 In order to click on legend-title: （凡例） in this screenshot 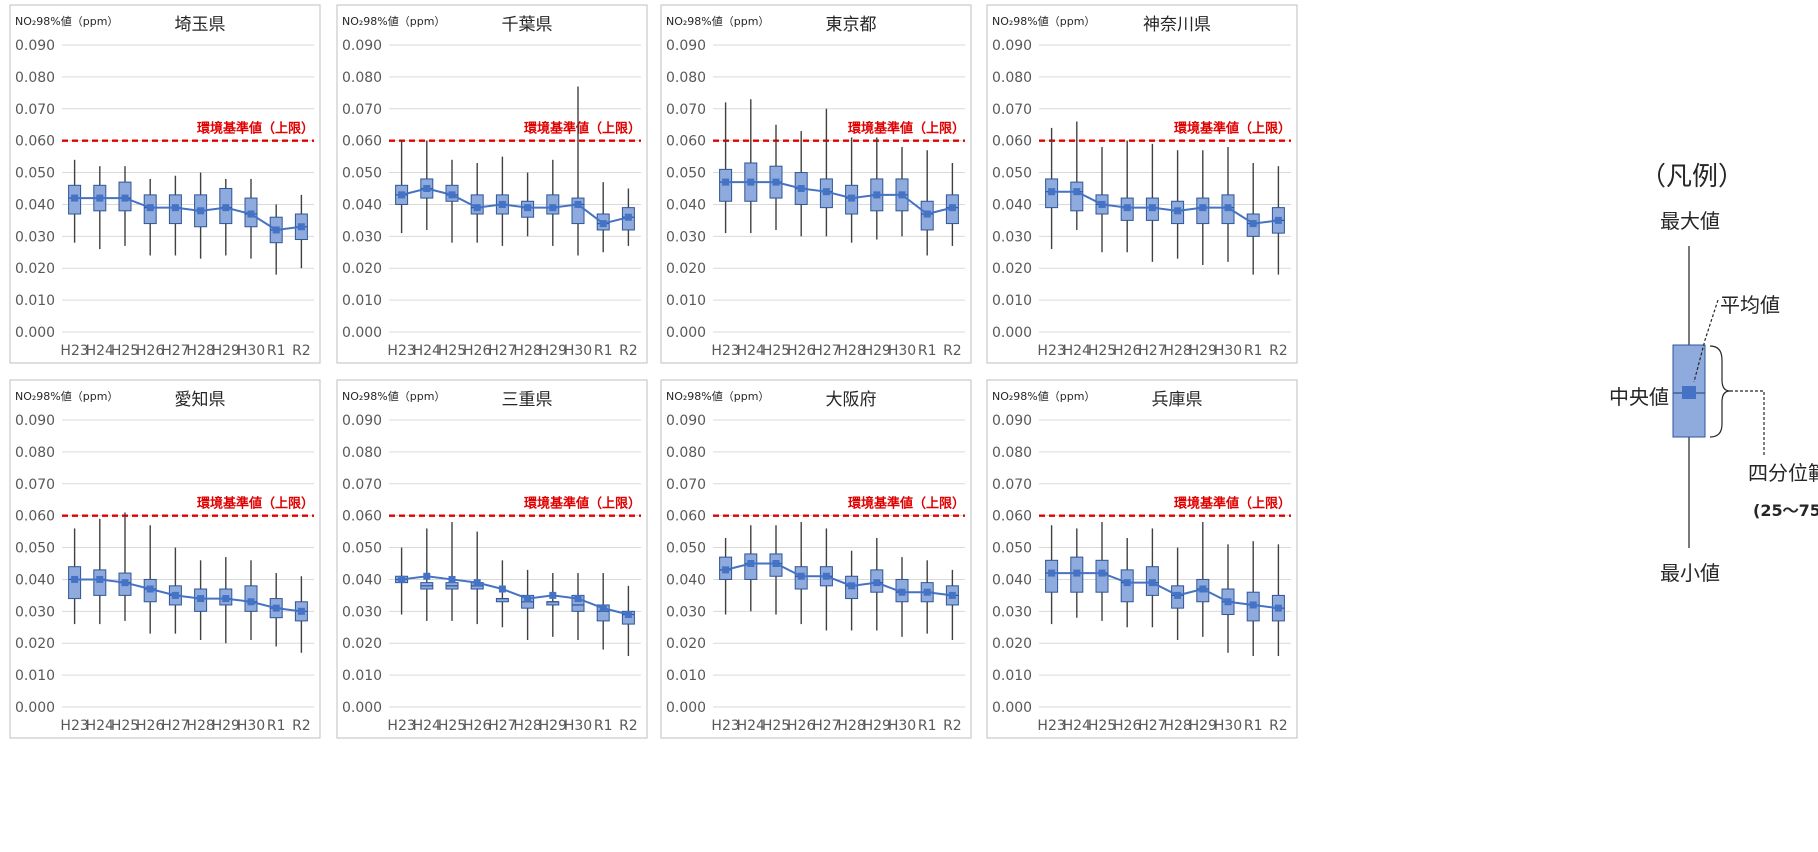, I will do `click(1692, 177)`.